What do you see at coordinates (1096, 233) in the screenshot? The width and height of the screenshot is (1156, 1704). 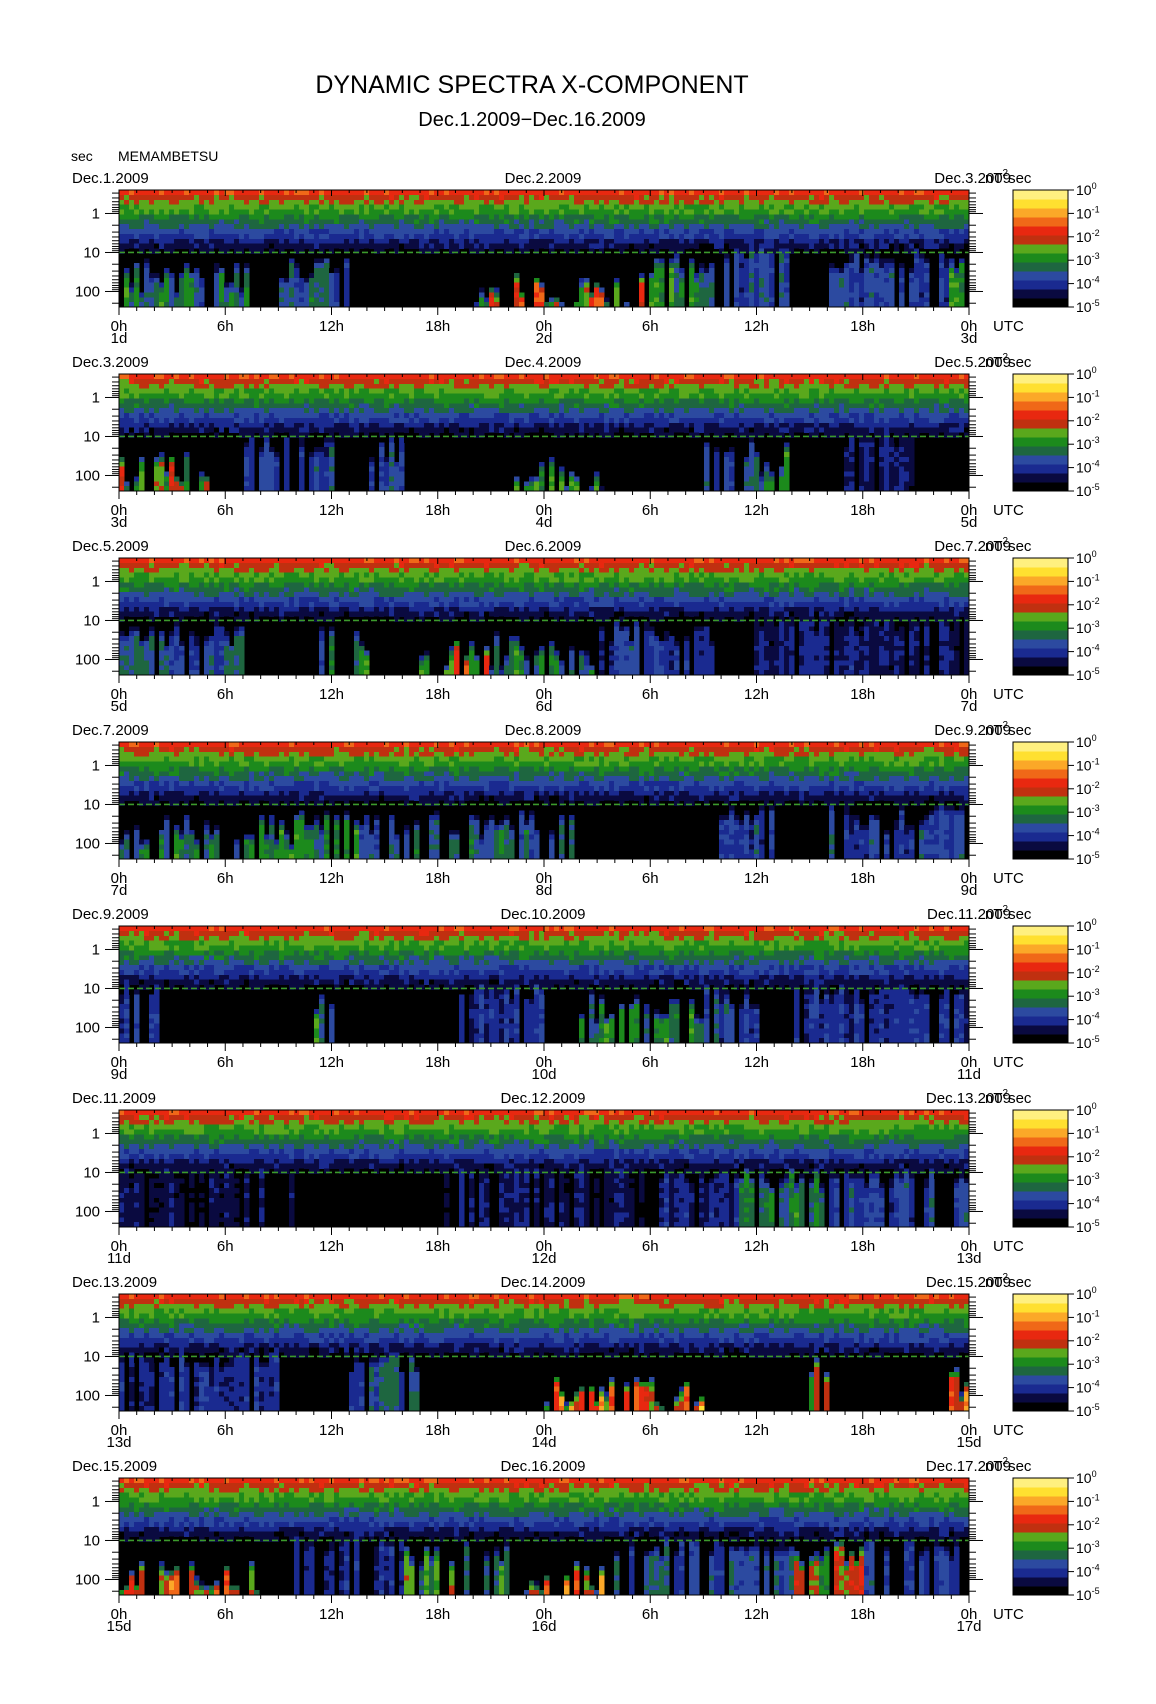 I see `colorbar-tick-exponent: -2` at bounding box center [1096, 233].